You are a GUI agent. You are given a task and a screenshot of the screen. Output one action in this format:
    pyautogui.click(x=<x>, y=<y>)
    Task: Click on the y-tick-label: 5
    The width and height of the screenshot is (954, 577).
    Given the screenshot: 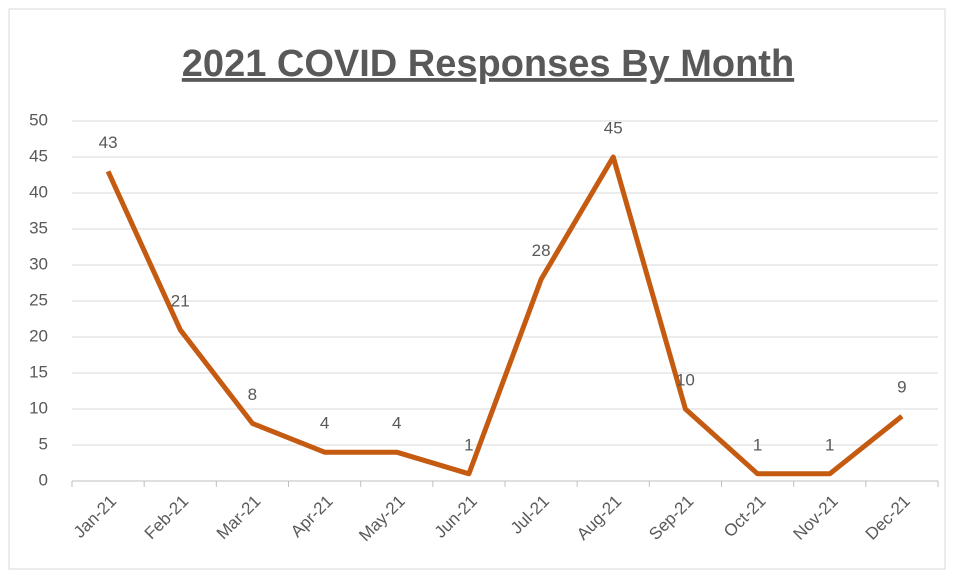 What is the action you would take?
    pyautogui.click(x=43, y=443)
    